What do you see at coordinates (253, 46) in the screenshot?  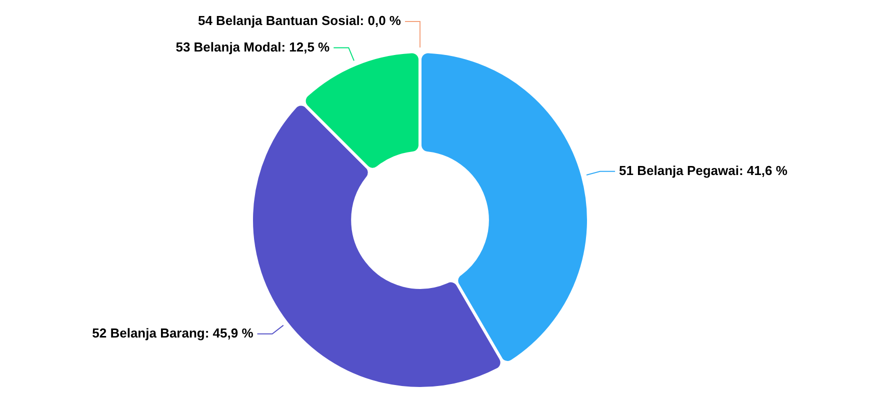 I see `slice-label: 53 Belanja Modal: 12,5 %` at bounding box center [253, 46].